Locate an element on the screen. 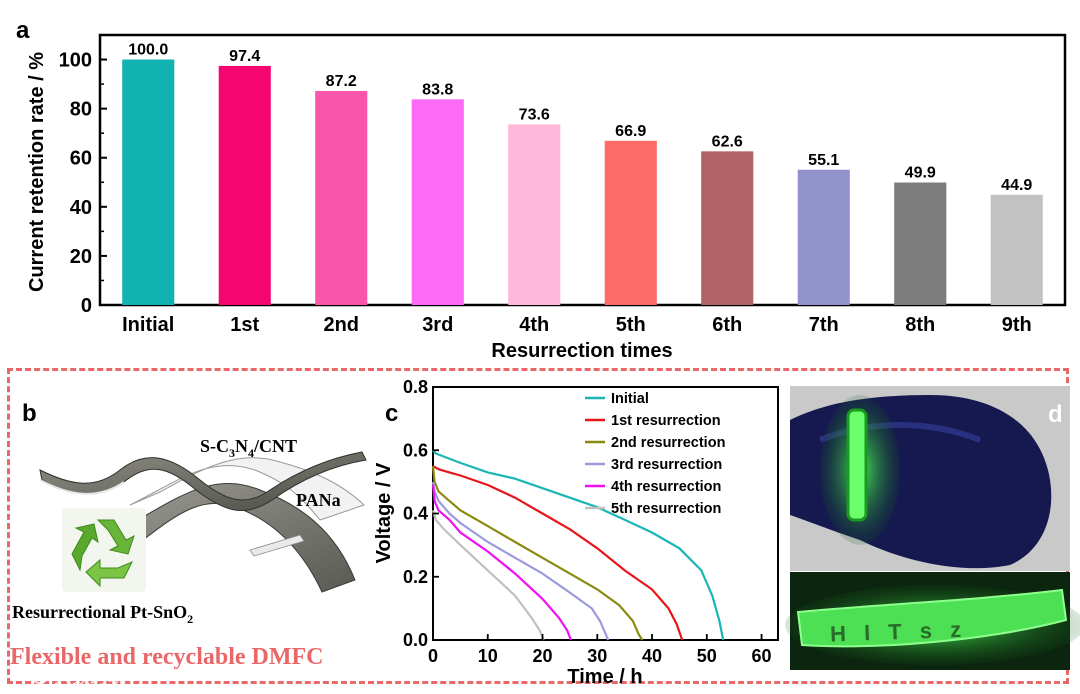  y-tick-label: 80 is located at coordinates (81, 110).